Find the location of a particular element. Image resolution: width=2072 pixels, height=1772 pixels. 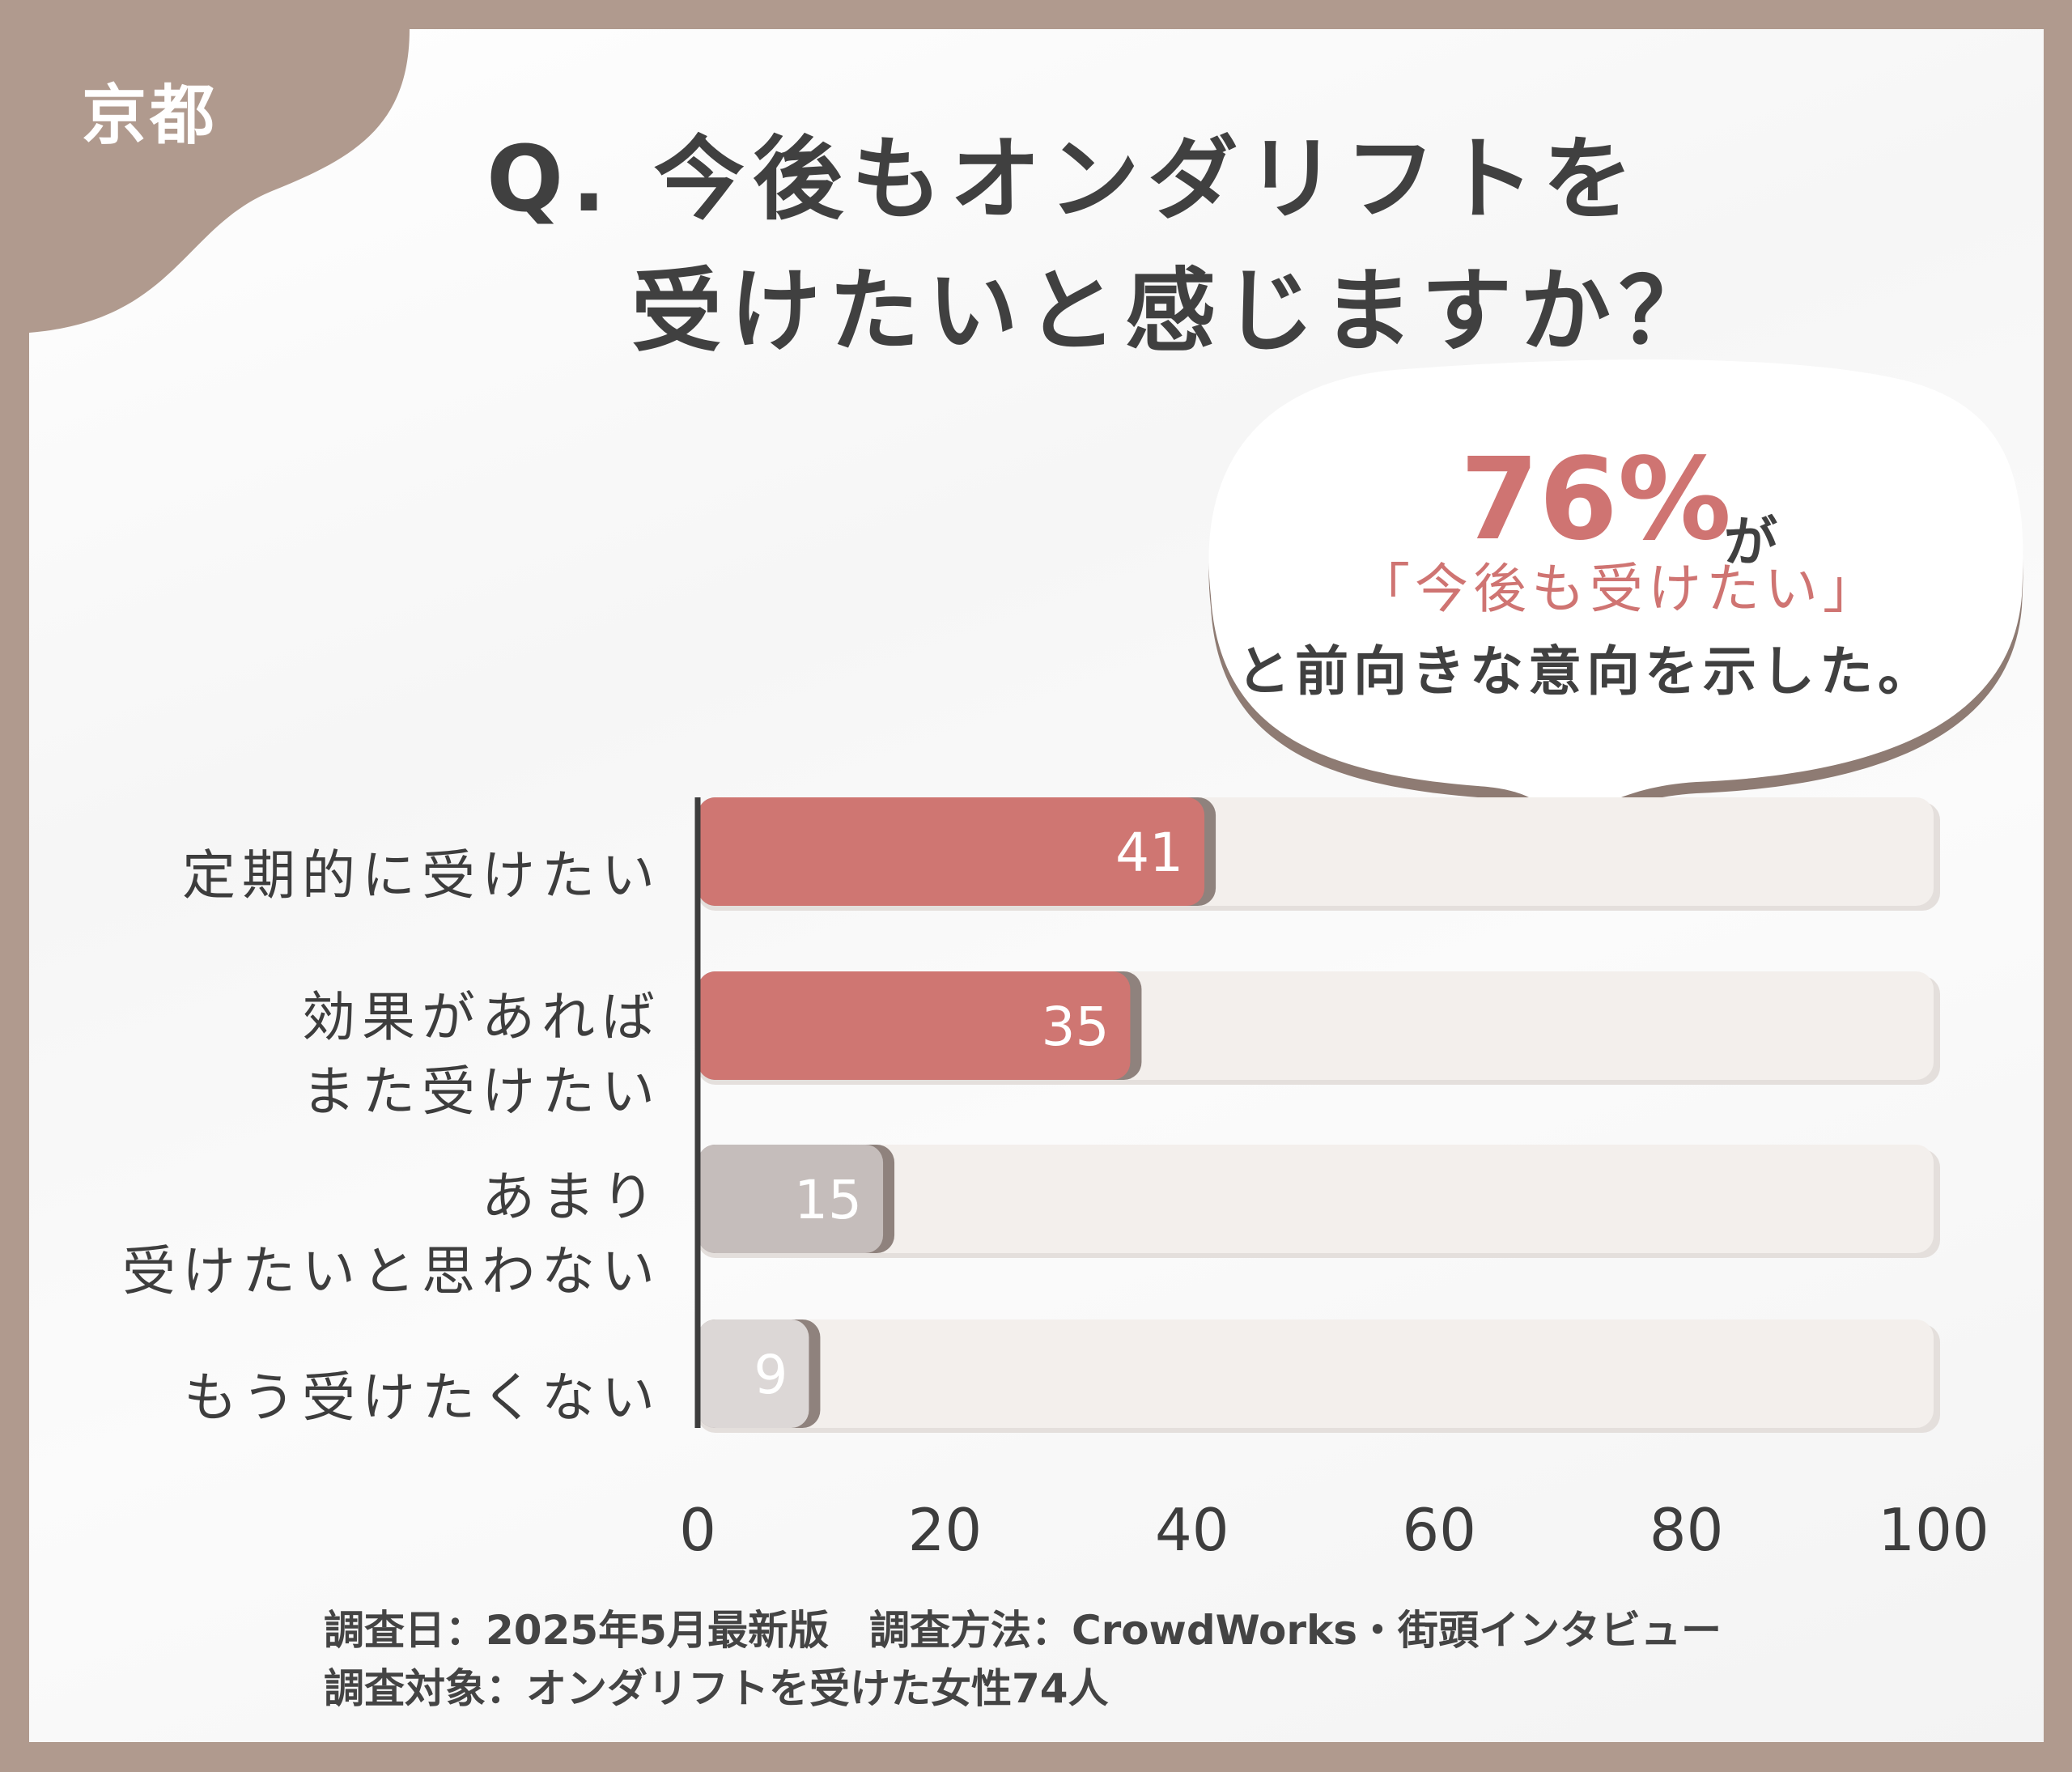

category-label: もう受けたくない is located at coordinates (422, 1398).